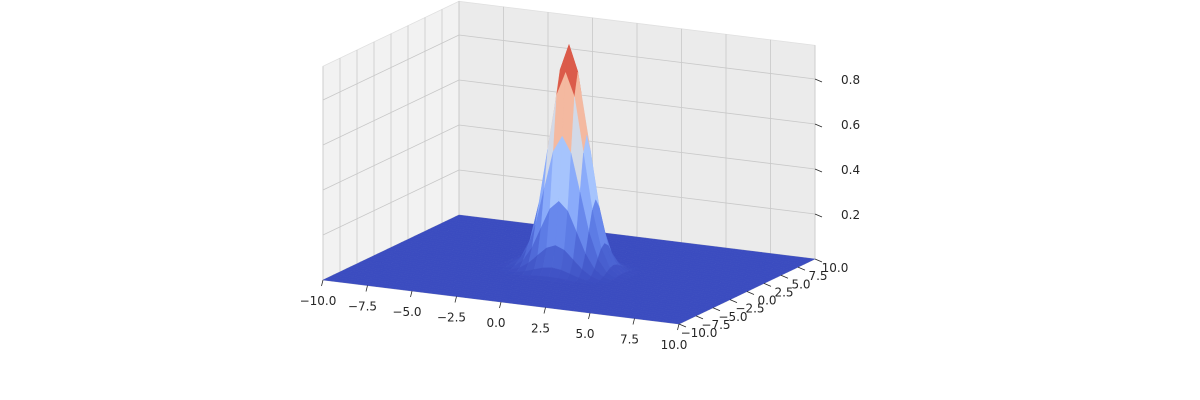  What do you see at coordinates (629, 340) in the screenshot?
I see `x-tick-label: 7.5` at bounding box center [629, 340].